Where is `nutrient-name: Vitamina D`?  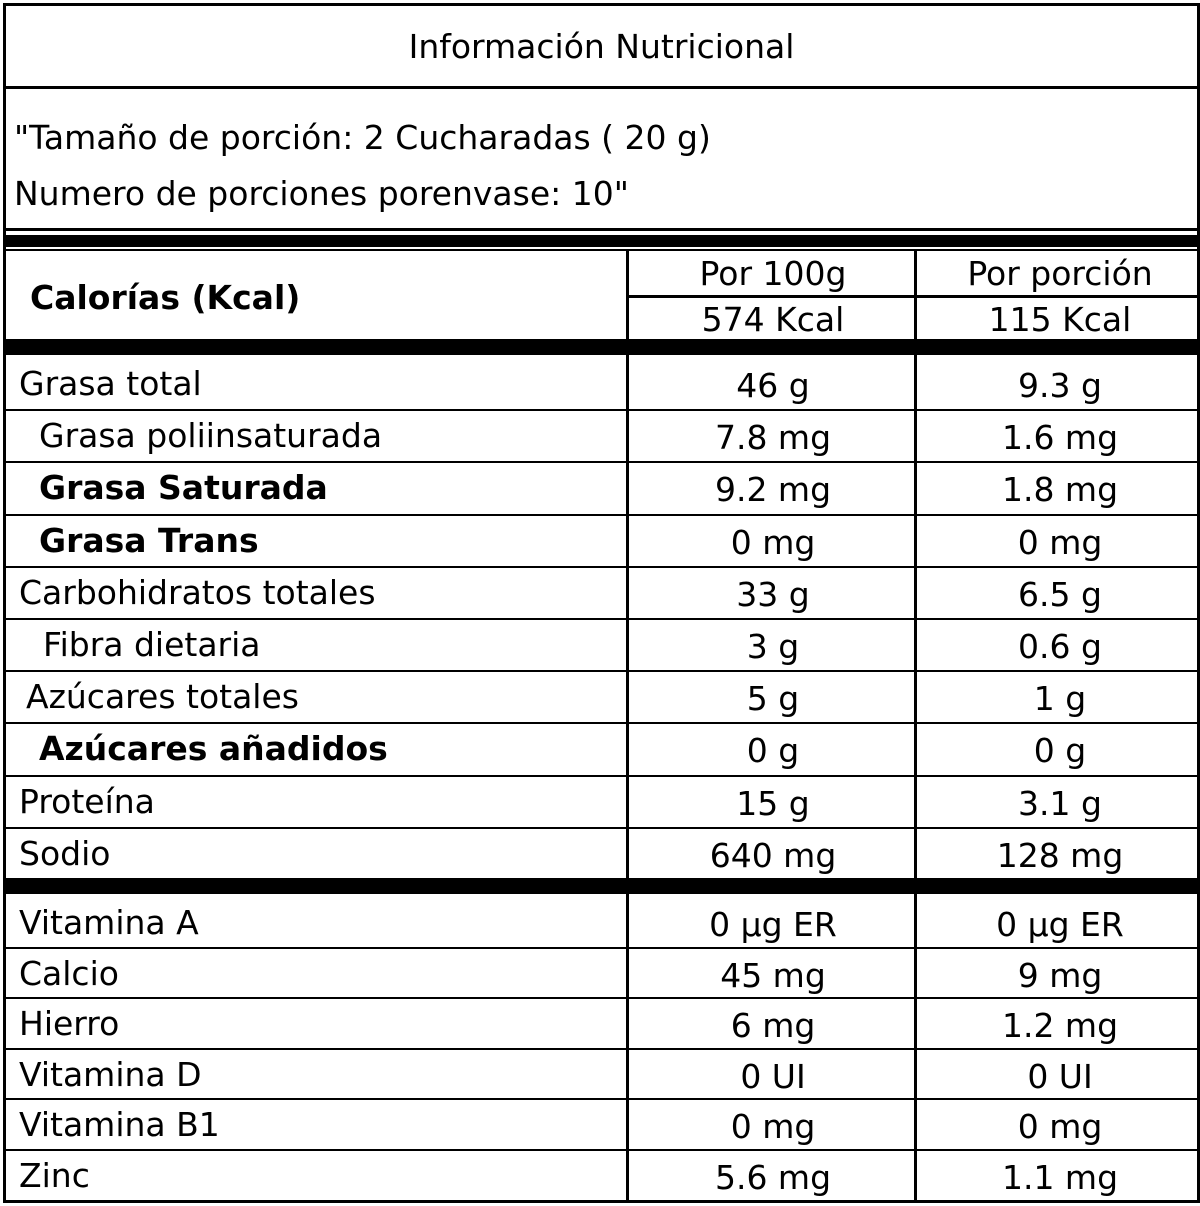 nutrient-name: Vitamina D is located at coordinates (110, 1074).